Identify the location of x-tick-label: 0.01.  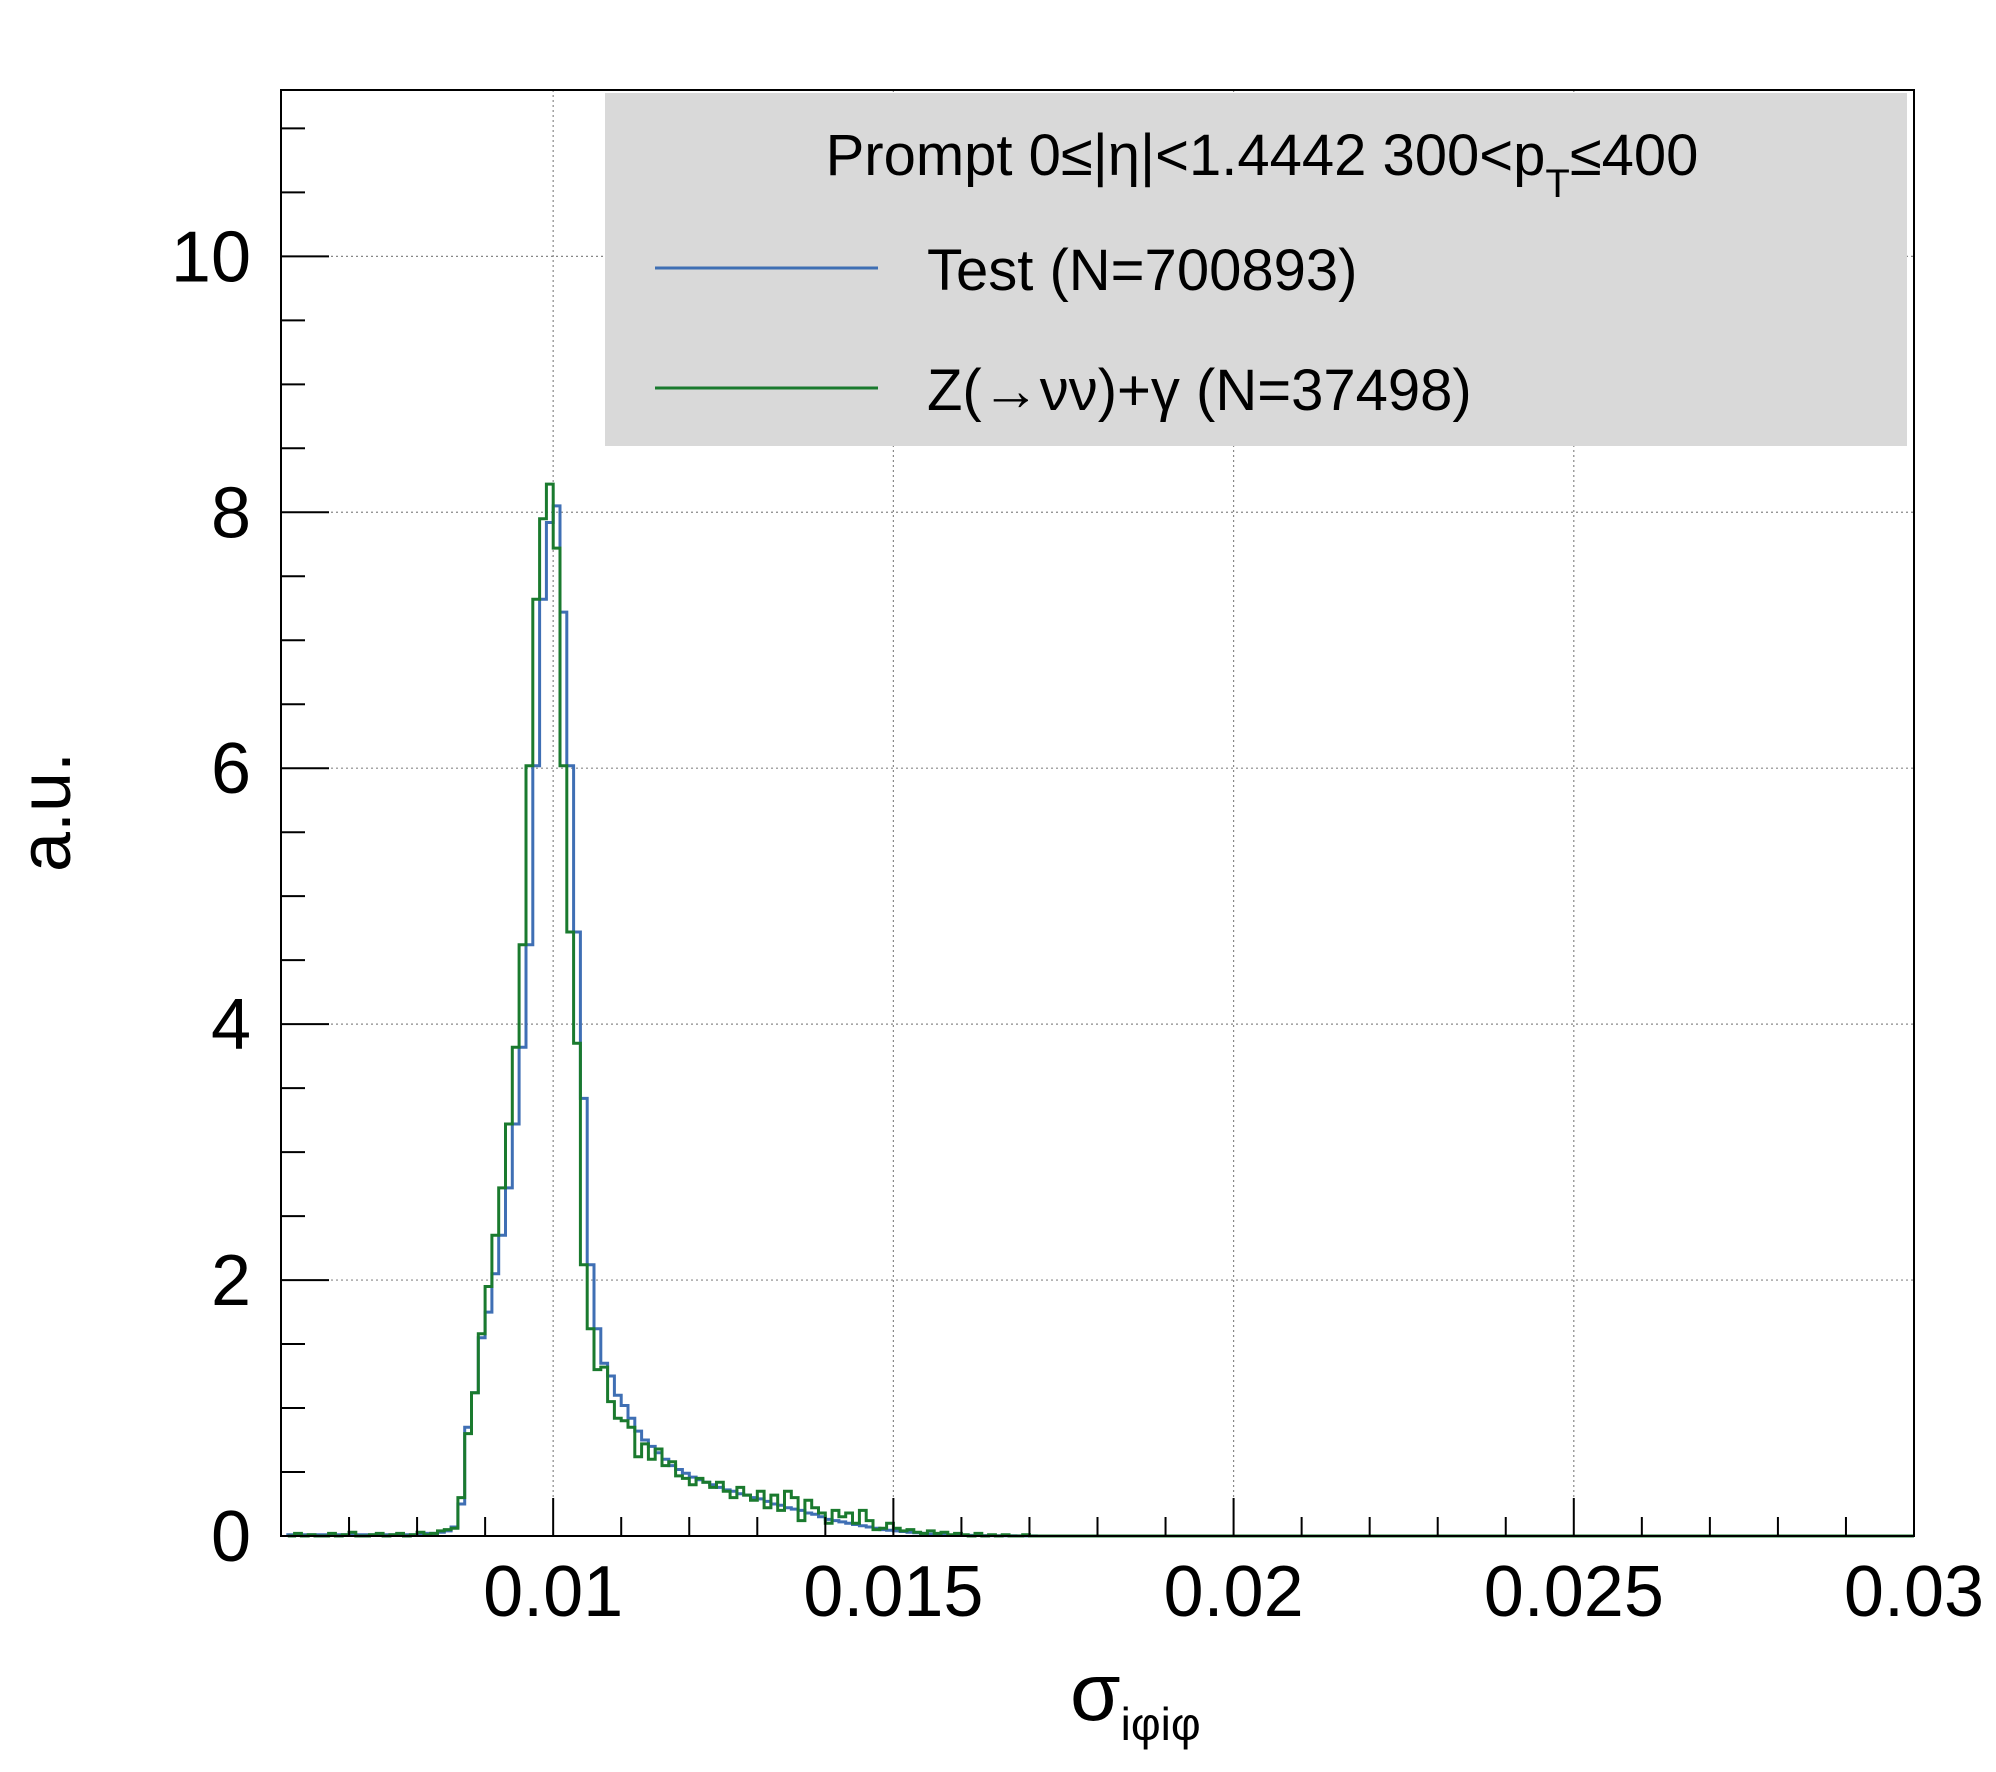
(553, 1592).